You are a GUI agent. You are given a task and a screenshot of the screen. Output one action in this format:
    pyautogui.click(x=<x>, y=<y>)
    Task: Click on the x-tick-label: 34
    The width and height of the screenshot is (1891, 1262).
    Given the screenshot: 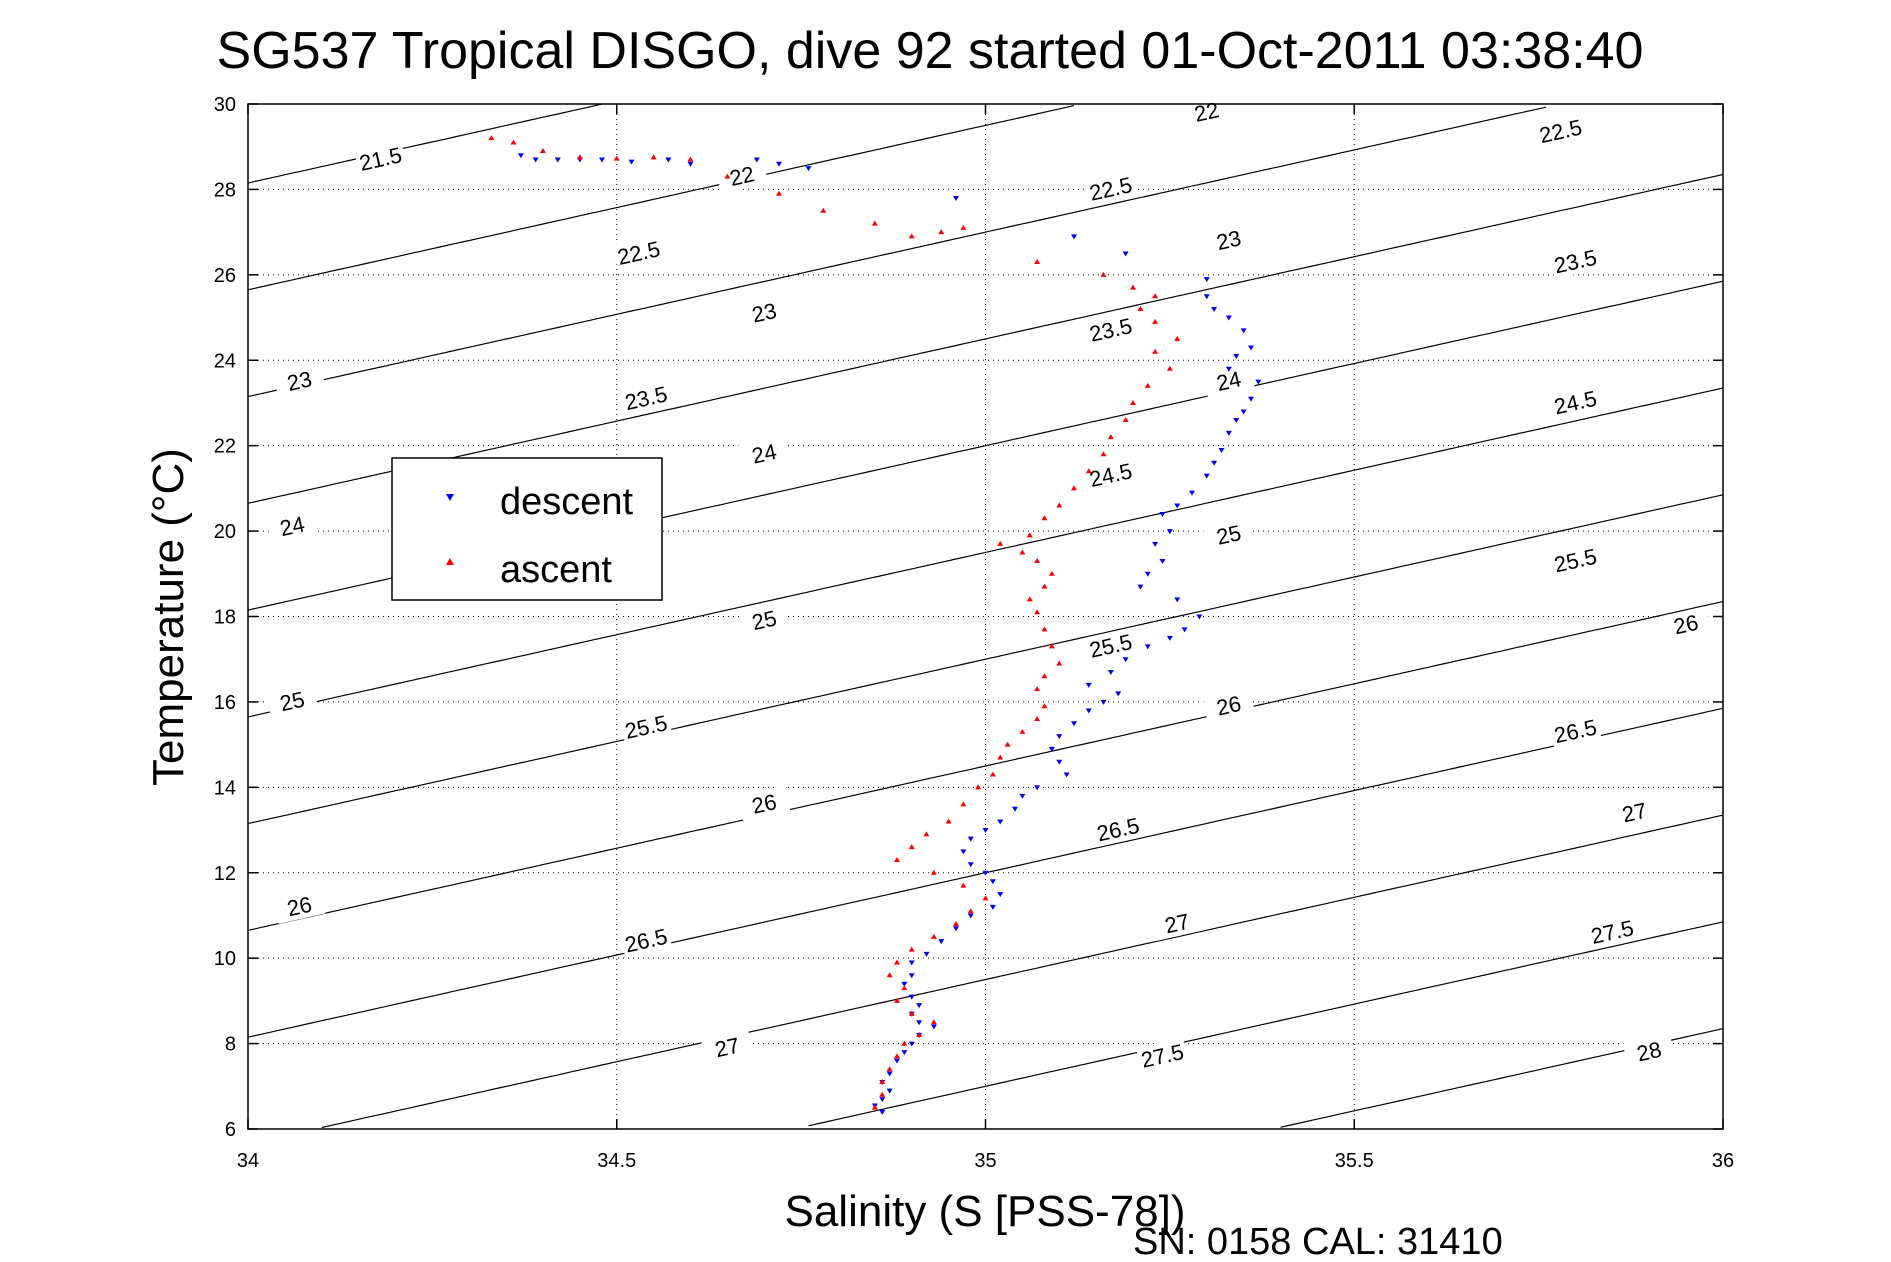 What is the action you would take?
    pyautogui.click(x=248, y=1161)
    